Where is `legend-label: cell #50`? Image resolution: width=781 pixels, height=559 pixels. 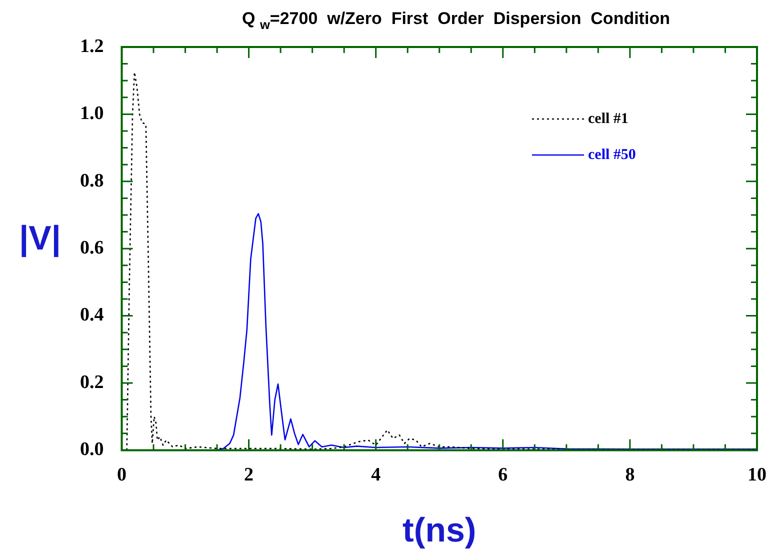 legend-label: cell #50 is located at coordinates (612, 154).